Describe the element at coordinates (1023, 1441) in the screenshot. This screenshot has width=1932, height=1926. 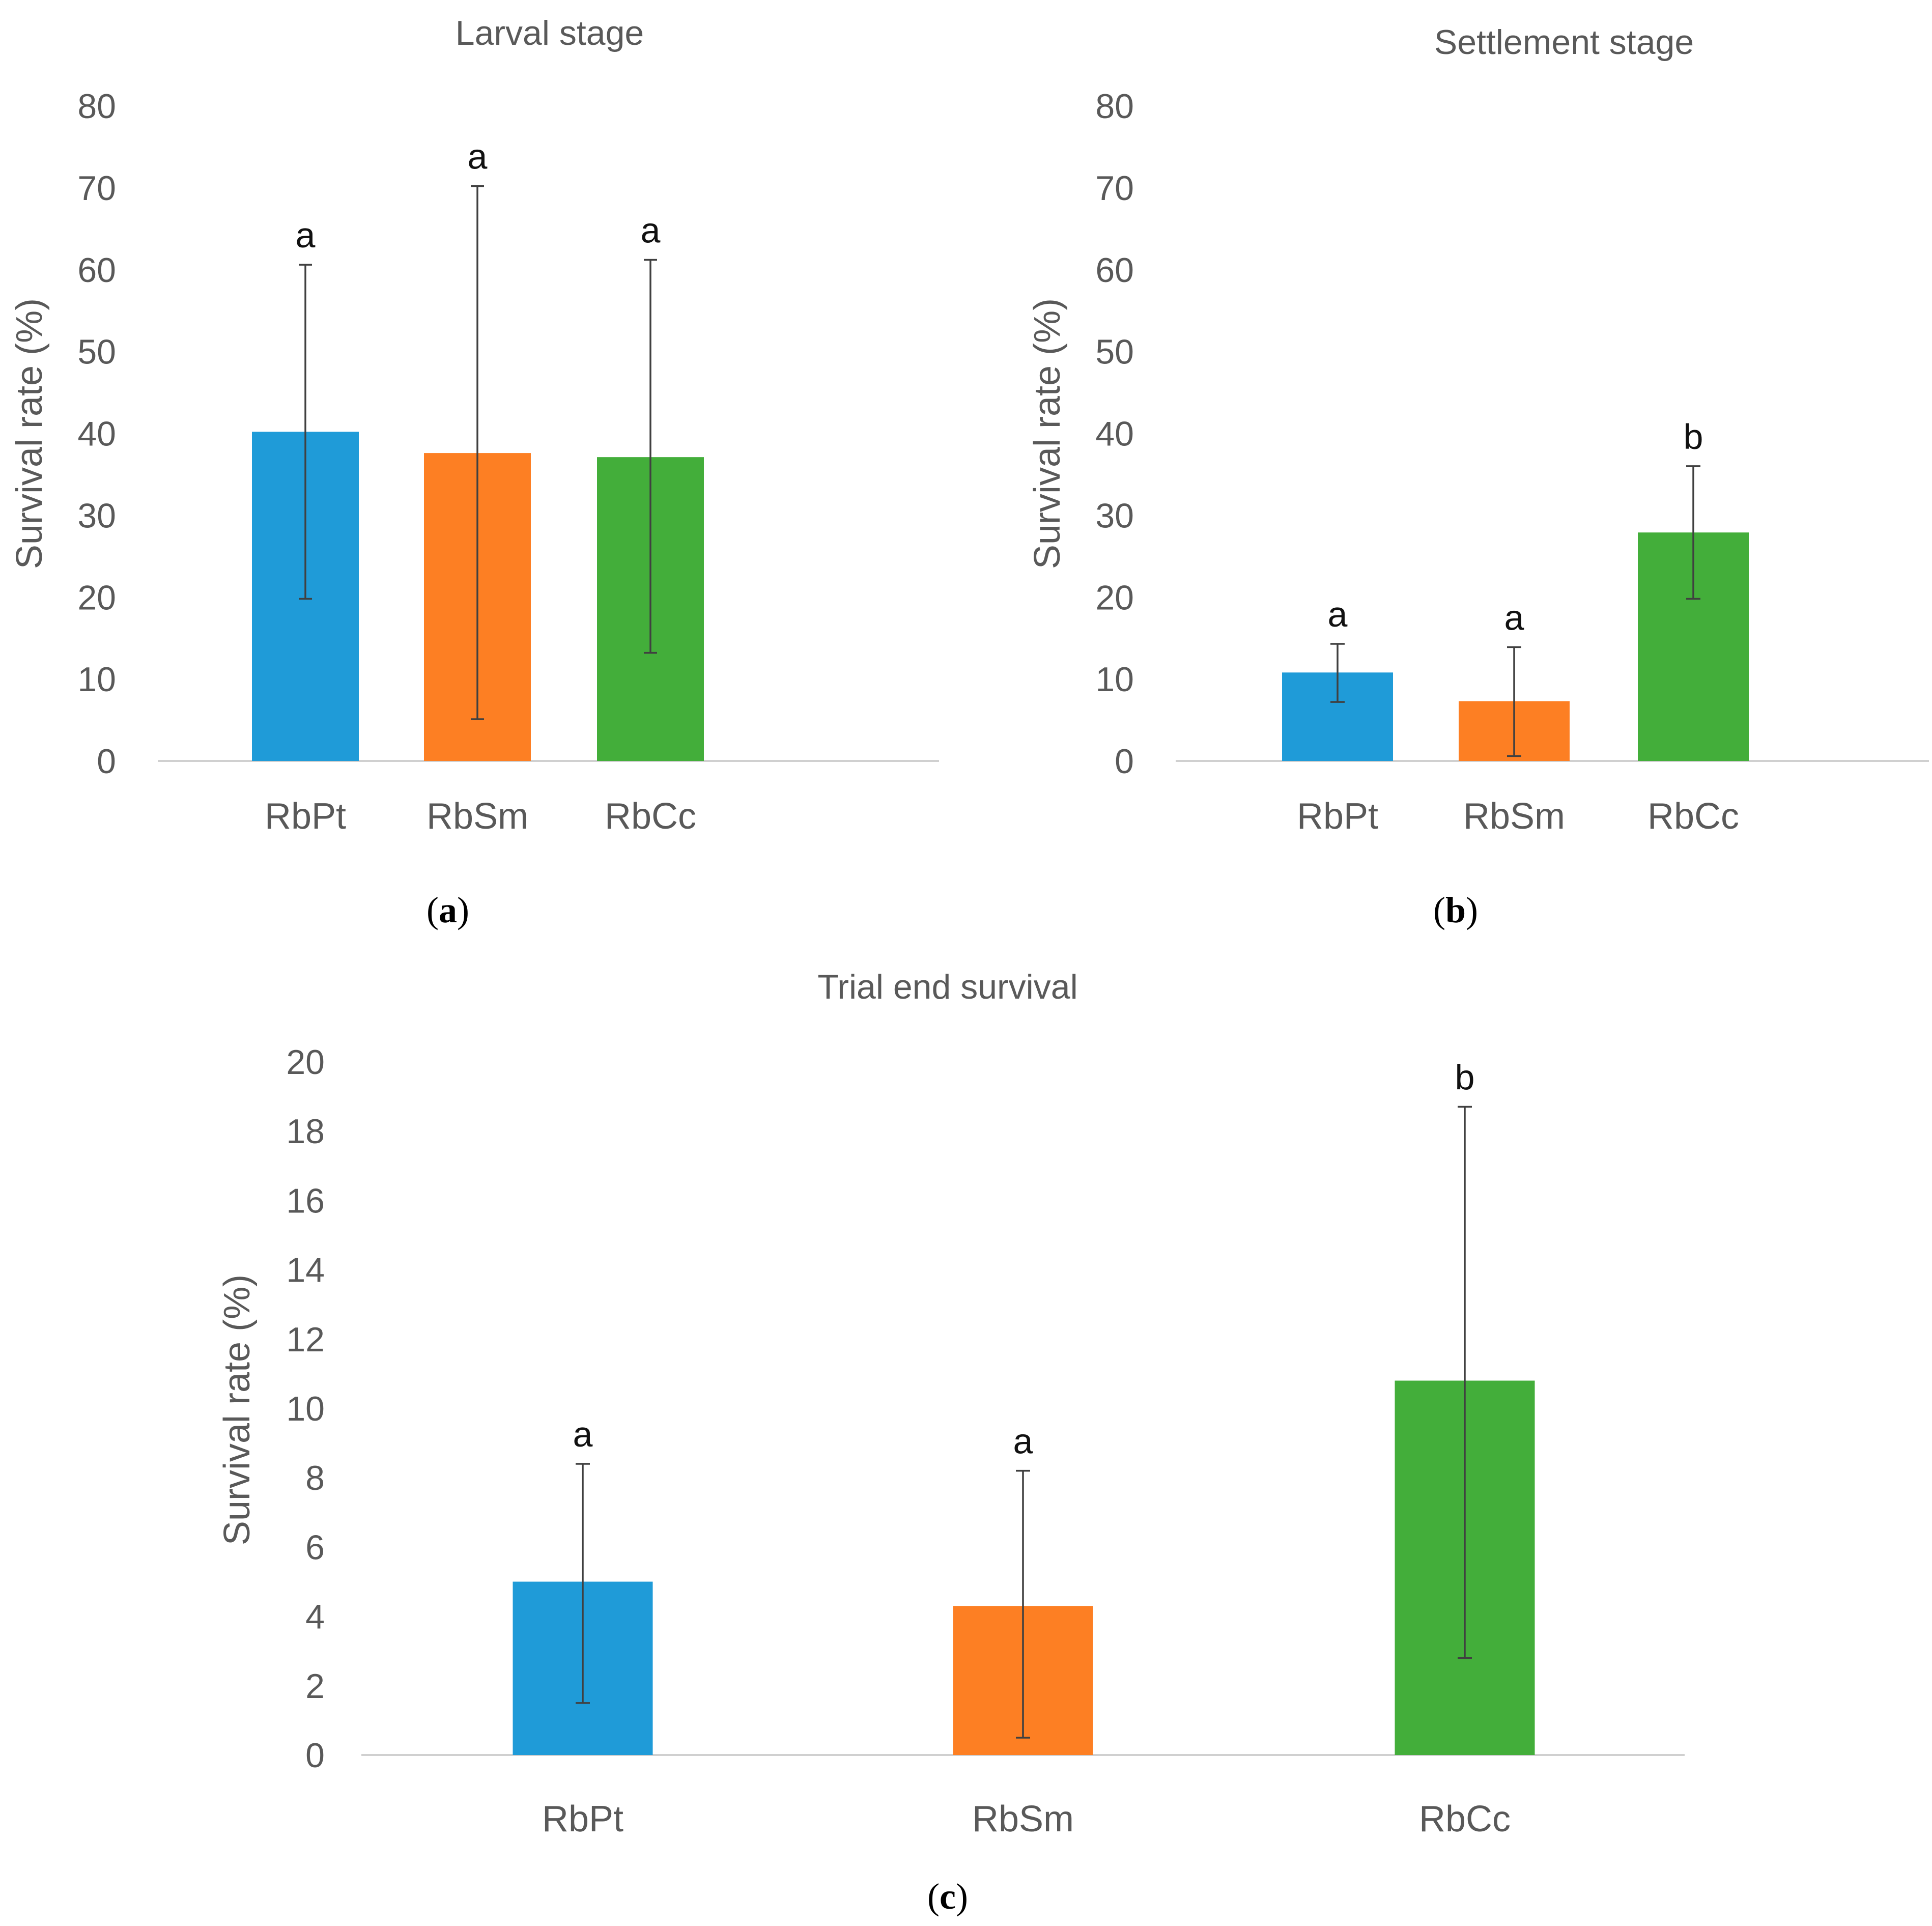
I see `chart-c-significance-letter-rbsm: a` at that location.